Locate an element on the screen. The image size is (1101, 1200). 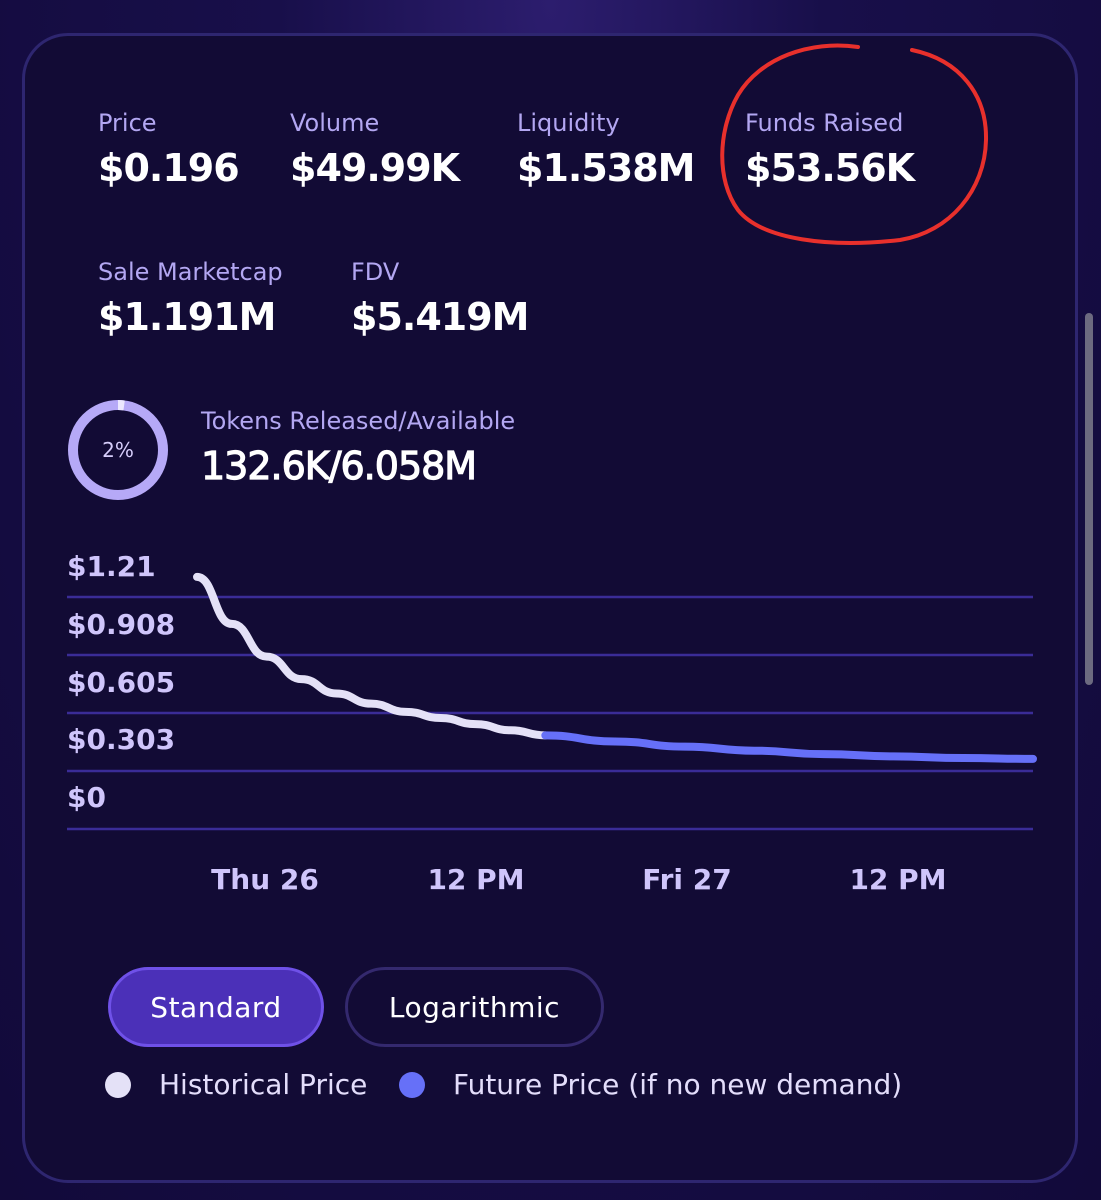
historical-price-line is located at coordinates (371, 656).